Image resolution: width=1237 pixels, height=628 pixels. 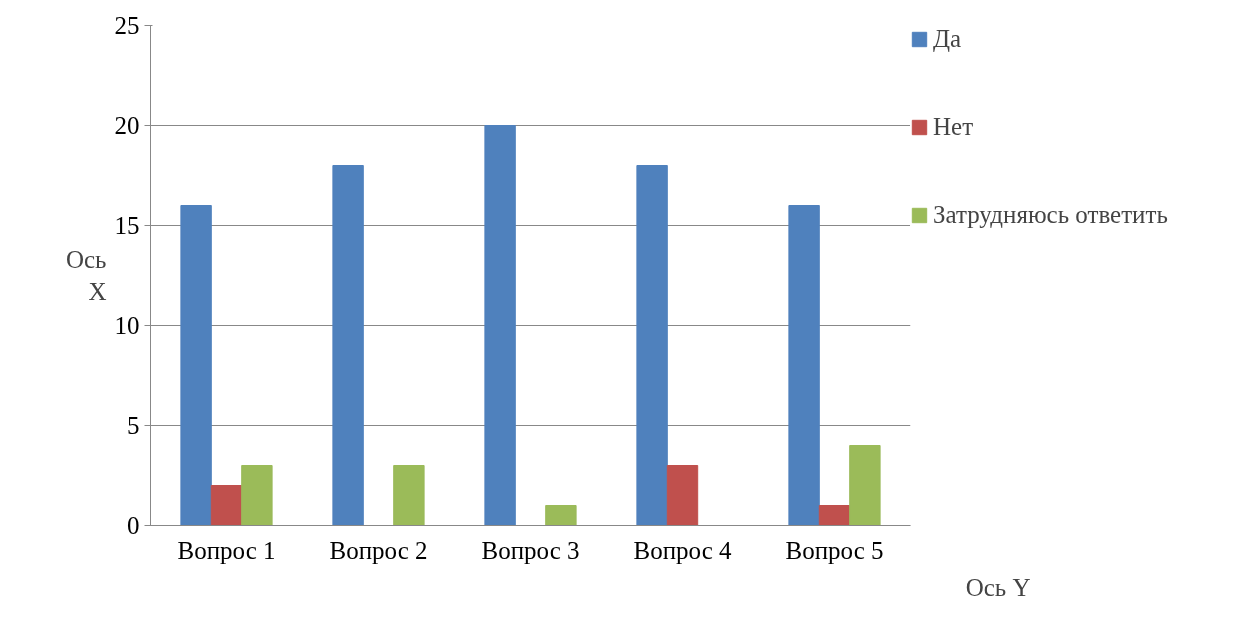 What do you see at coordinates (530, 550) in the screenshot?
I see `x-tick-label: Вопрос 3` at bounding box center [530, 550].